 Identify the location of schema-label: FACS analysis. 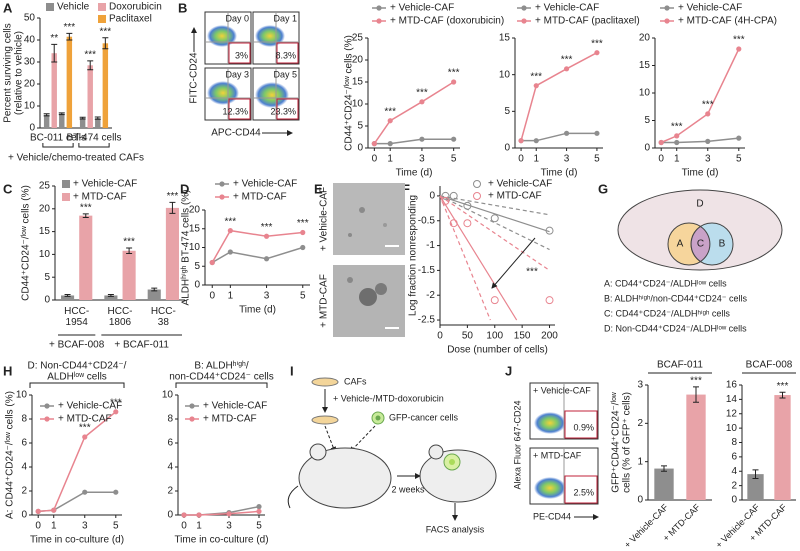
(455, 529).